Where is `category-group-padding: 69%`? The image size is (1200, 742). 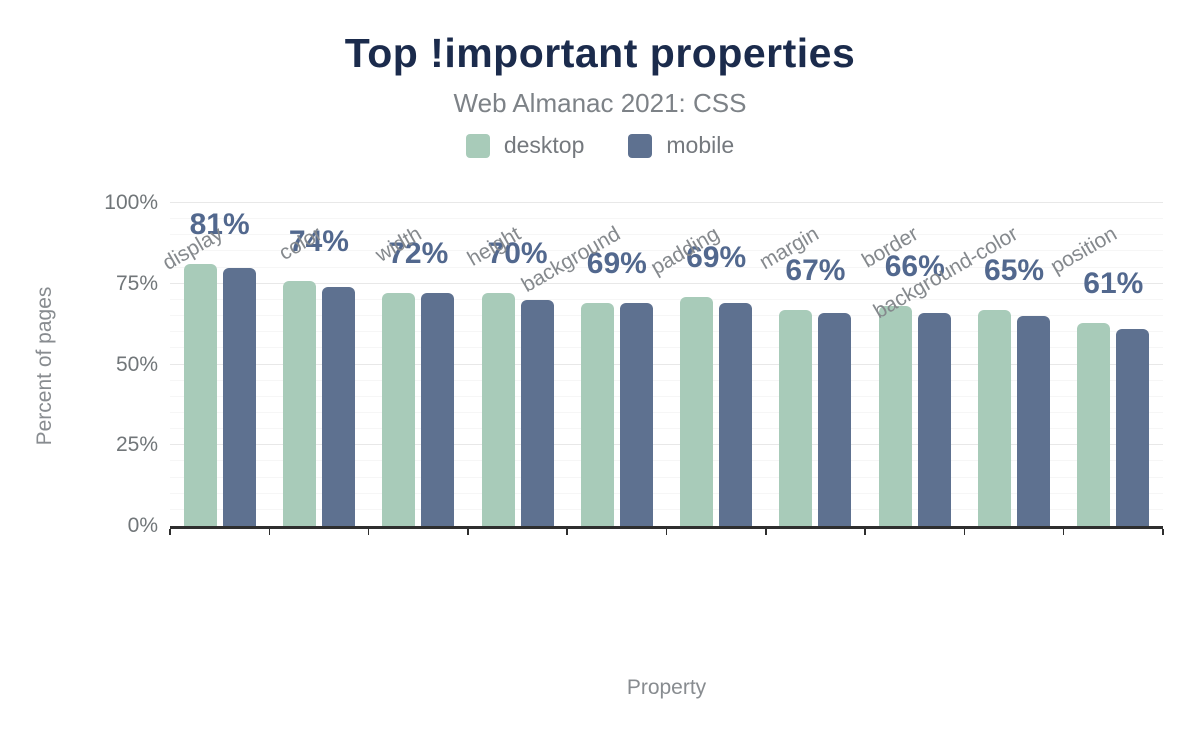
category-group-padding: 69% is located at coordinates (716, 364).